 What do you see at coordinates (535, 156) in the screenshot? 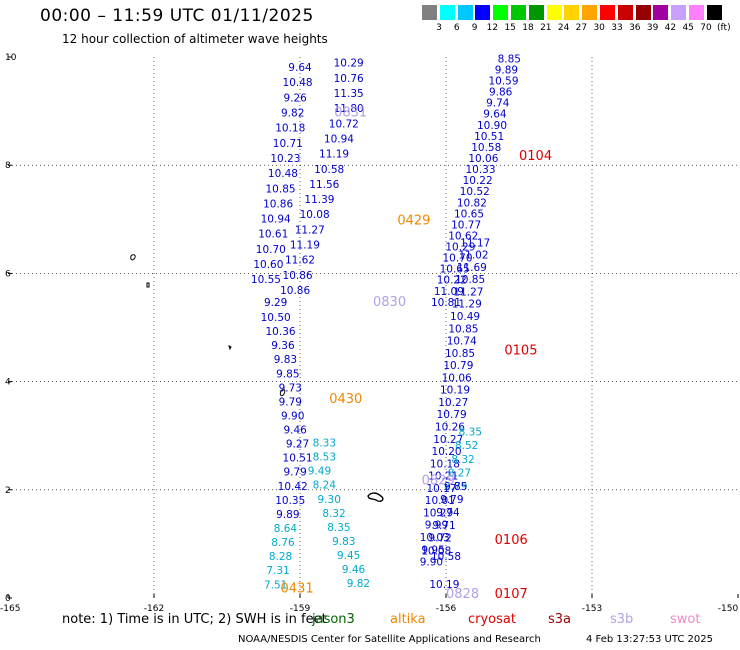
I see `pass-time-label: 0104` at bounding box center [535, 156].